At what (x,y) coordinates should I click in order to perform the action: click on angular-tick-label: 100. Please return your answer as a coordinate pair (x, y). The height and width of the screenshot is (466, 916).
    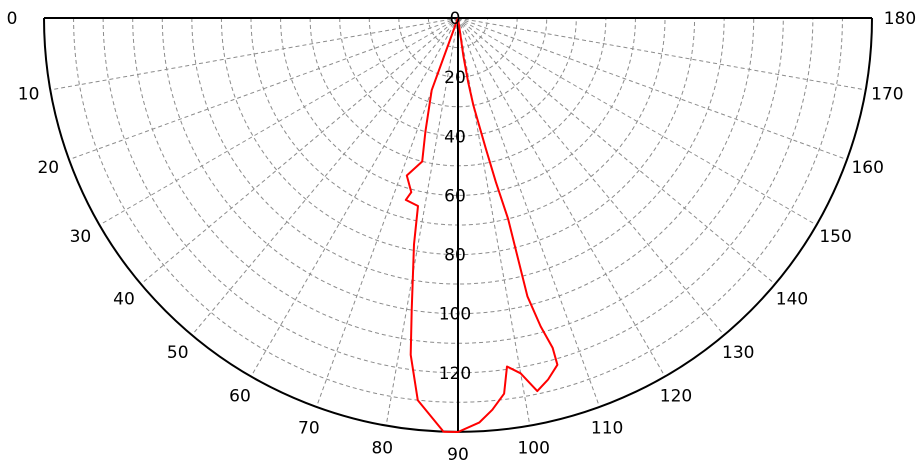
    Looking at the image, I should click on (533, 448).